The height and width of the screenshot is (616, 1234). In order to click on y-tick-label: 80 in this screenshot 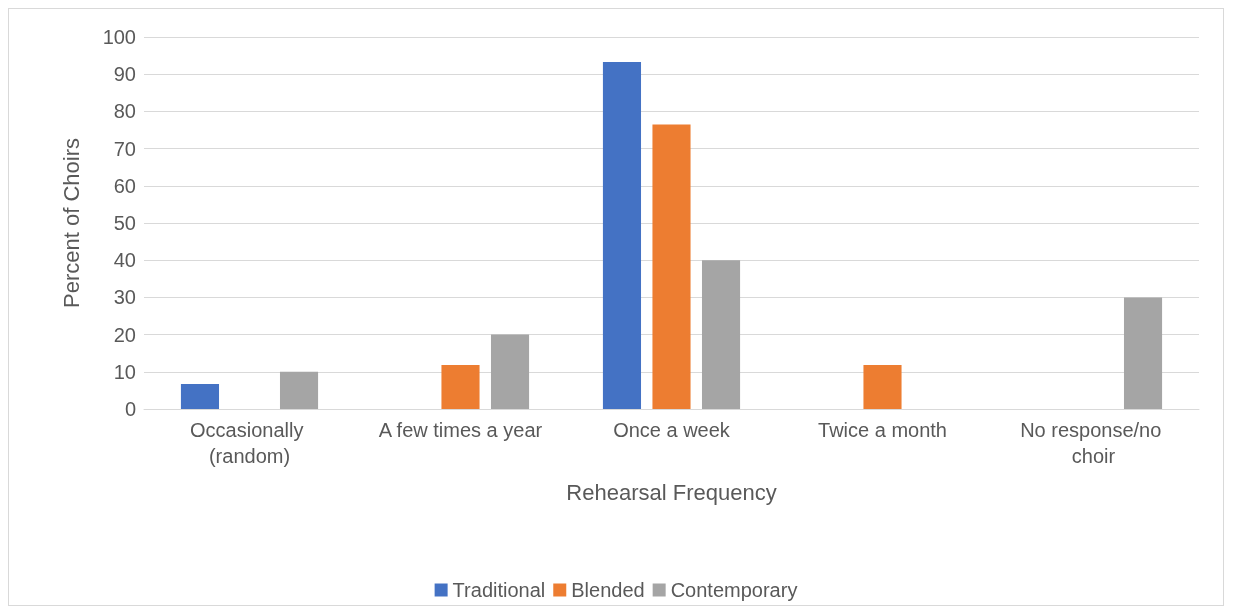, I will do `click(124, 111)`.